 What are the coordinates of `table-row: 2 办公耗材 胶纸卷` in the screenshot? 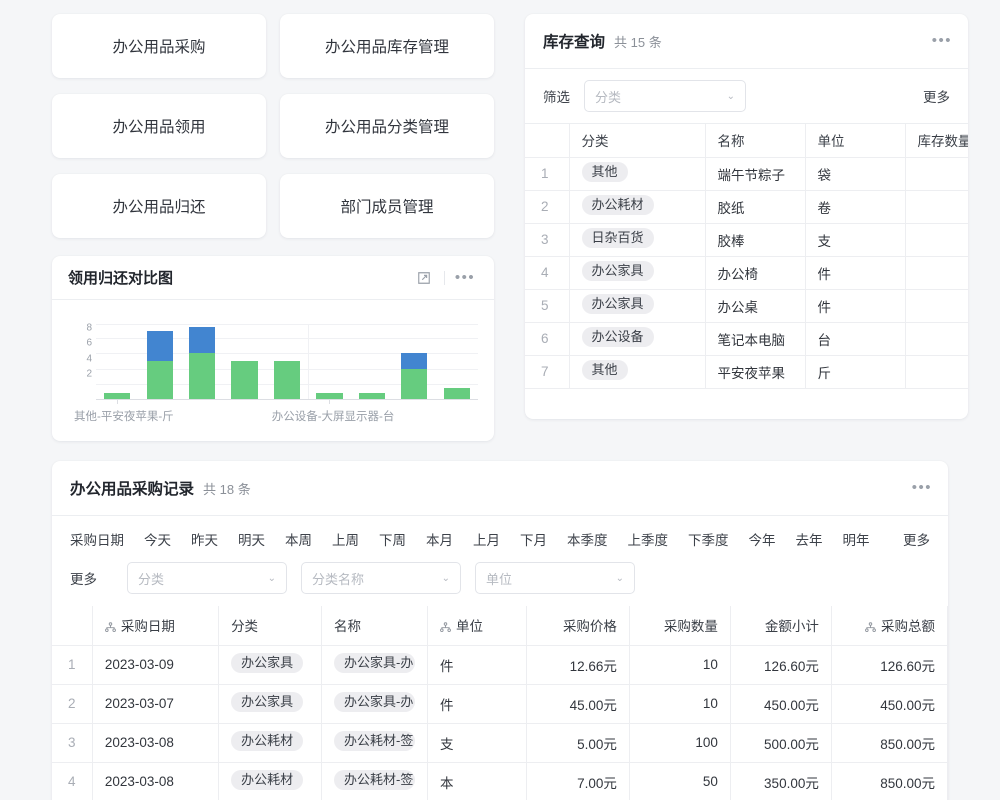 It's located at (746, 207).